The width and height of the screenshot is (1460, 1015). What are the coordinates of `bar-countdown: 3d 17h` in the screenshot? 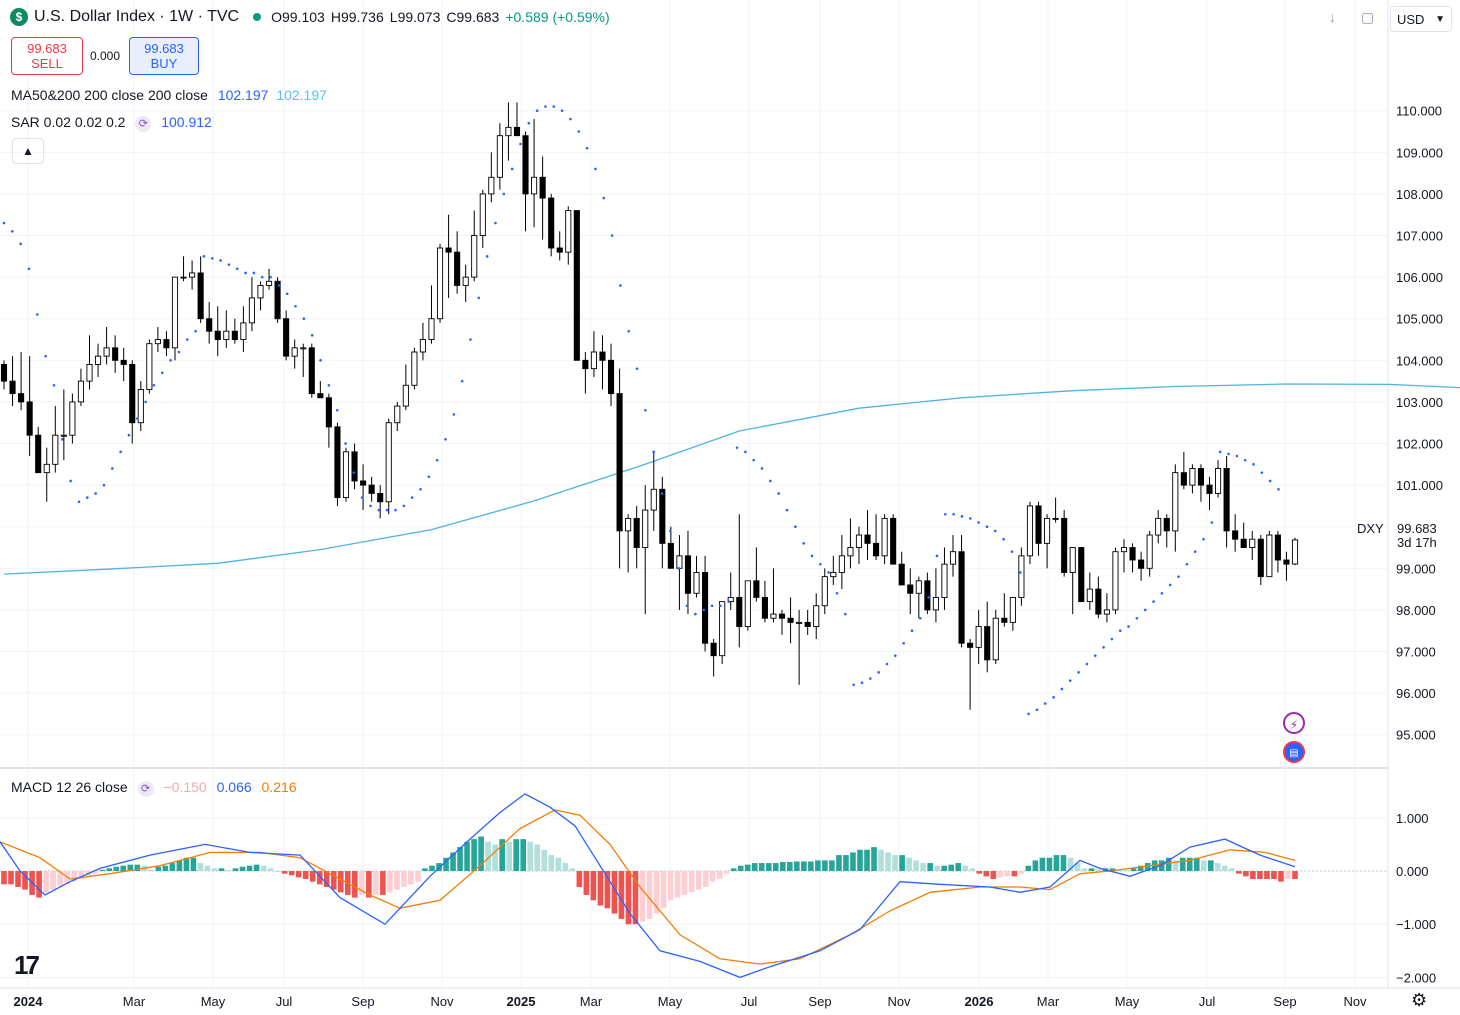 It's located at (1417, 542).